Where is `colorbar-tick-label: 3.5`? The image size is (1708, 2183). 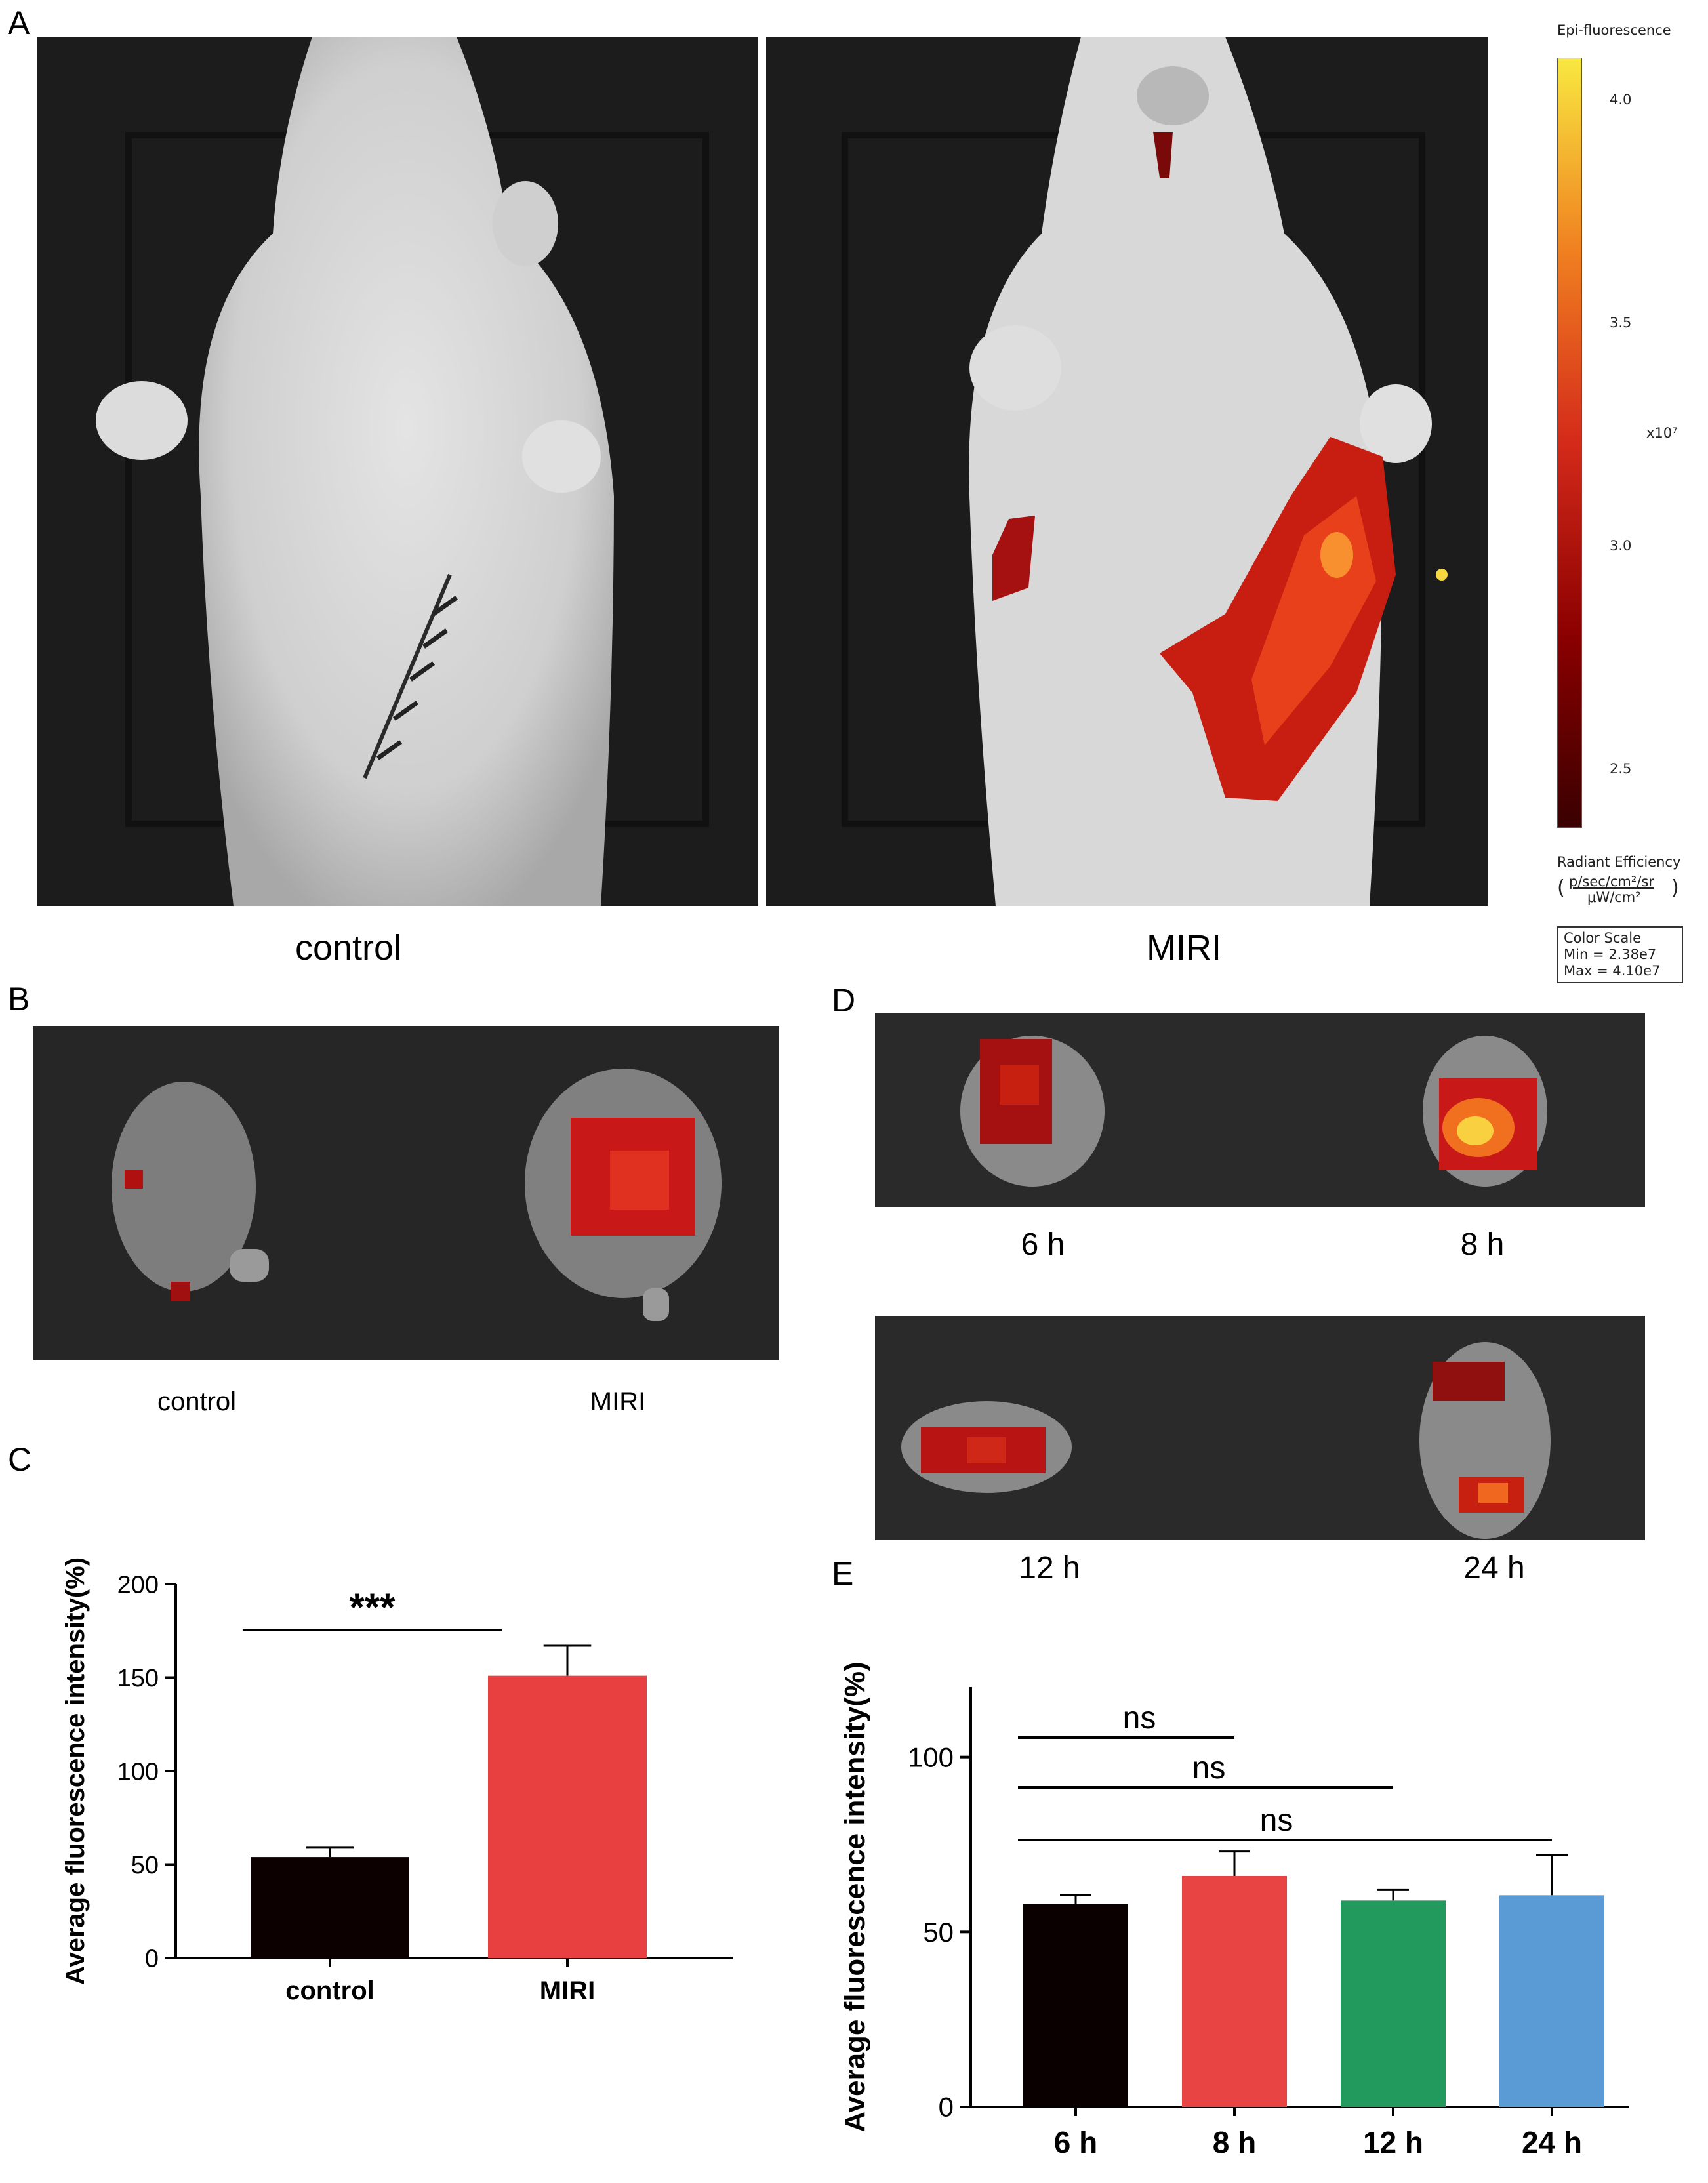 colorbar-tick-label: 3.5 is located at coordinates (1621, 323).